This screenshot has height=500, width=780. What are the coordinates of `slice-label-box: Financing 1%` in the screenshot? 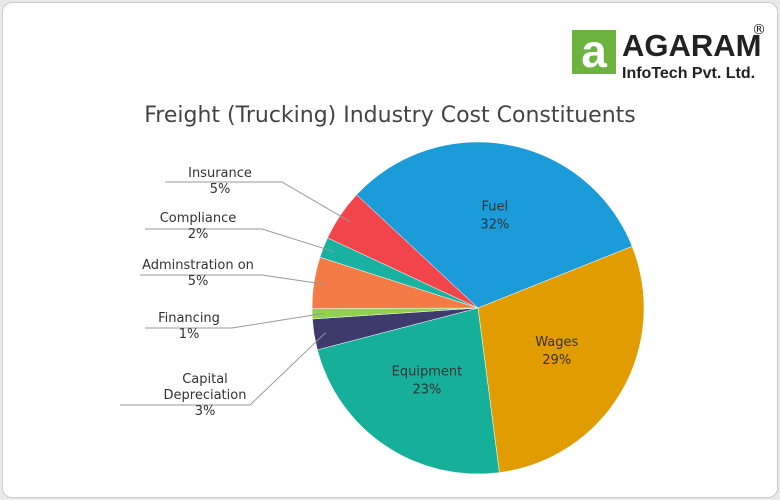 It's located at (189, 327).